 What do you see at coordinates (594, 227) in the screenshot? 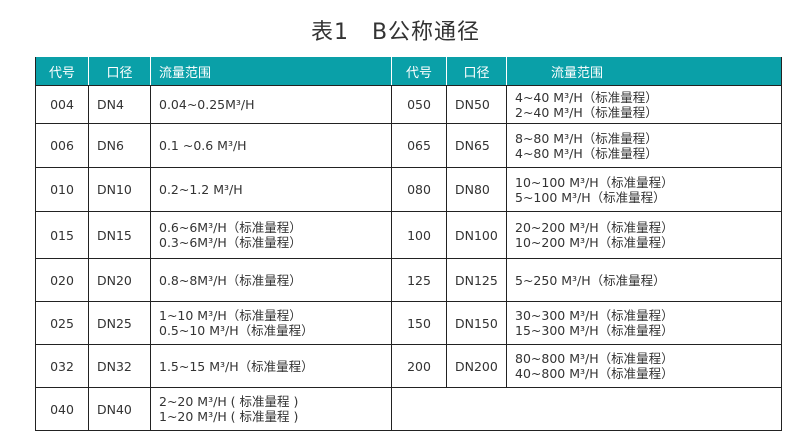
I see `flow-range-line: 20~200 M³/H（标准量程）` at bounding box center [594, 227].